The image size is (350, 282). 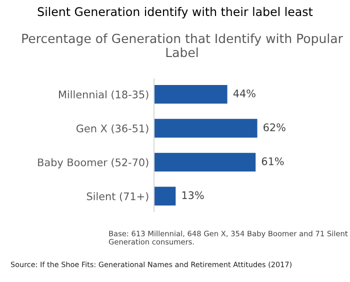 I want to click on data-label: 61%, so click(x=273, y=161).